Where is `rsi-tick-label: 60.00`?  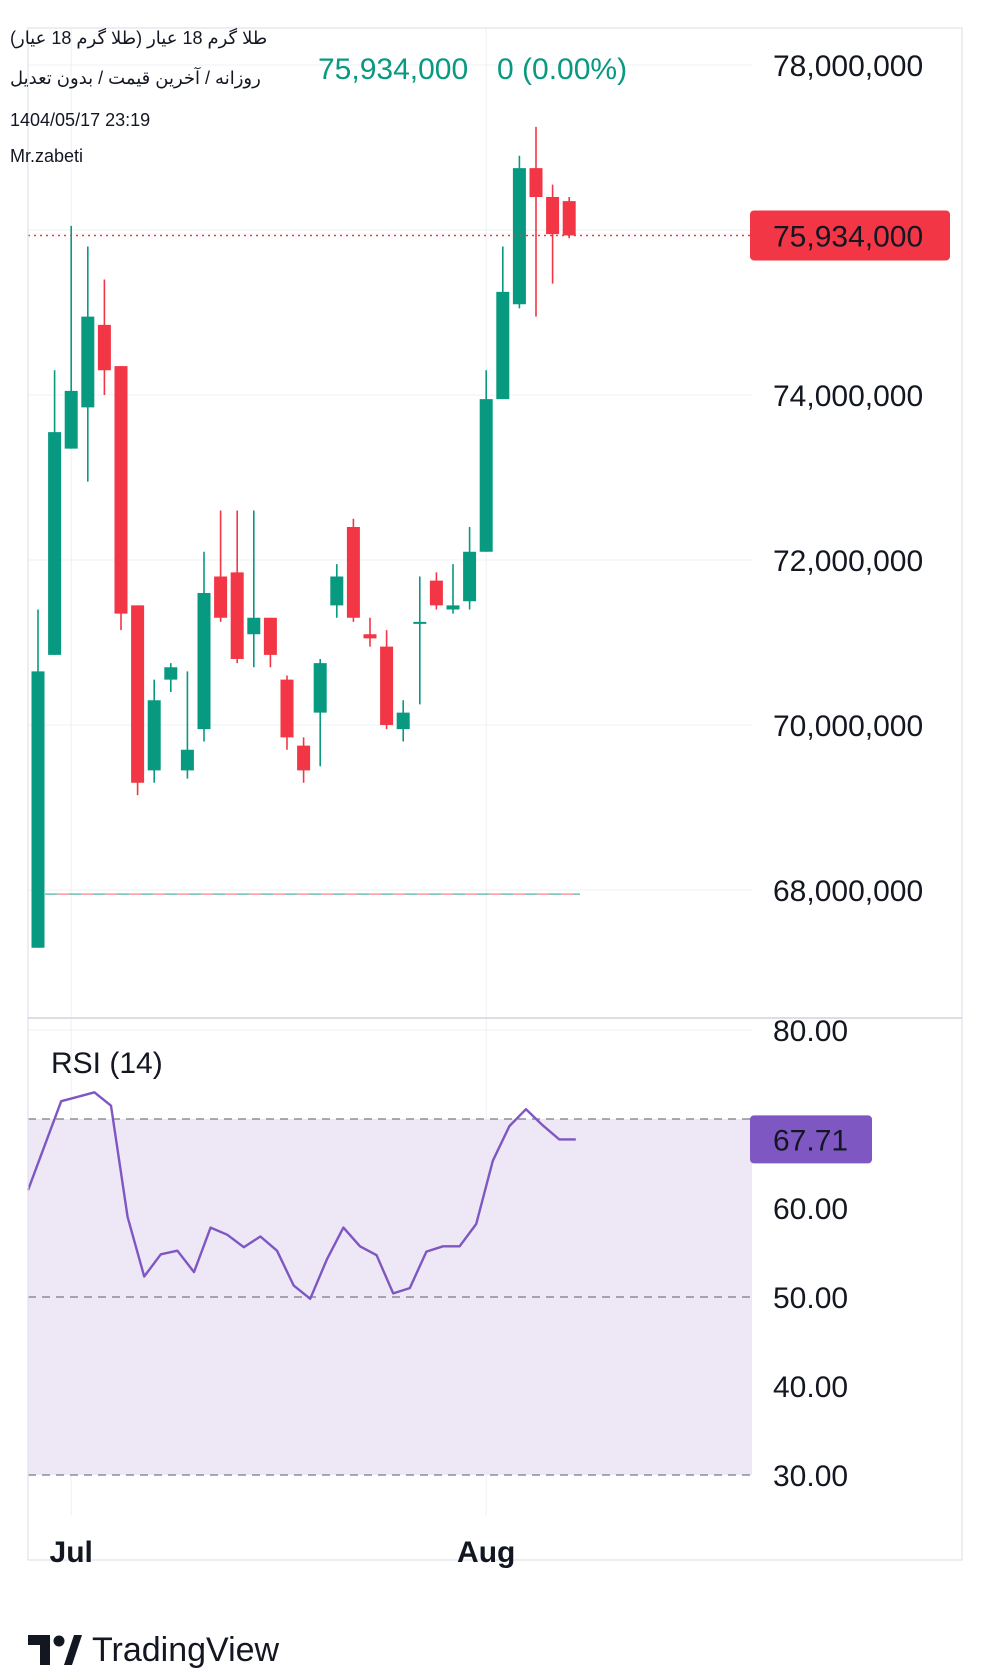
rsi-tick-label: 60.00 is located at coordinates (810, 1209).